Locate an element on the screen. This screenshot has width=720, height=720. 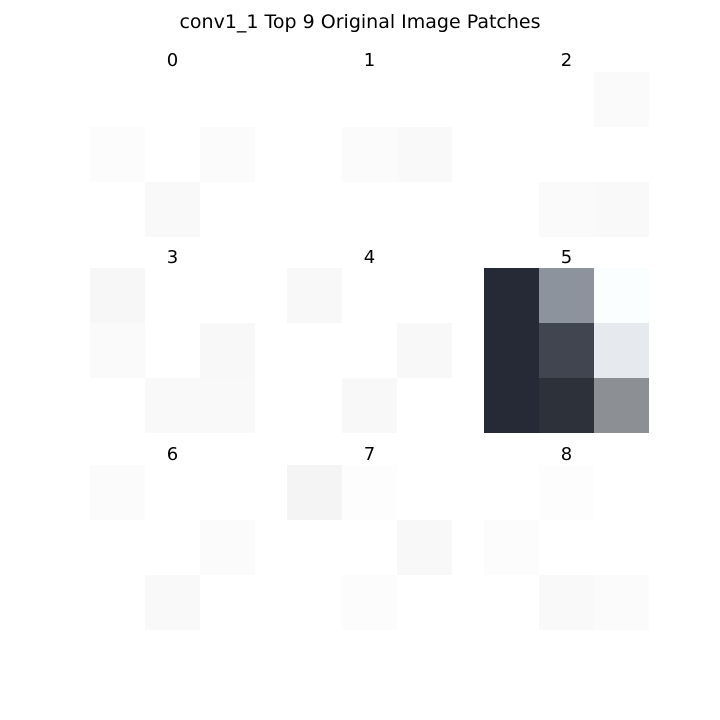
patch-label: 5 is located at coordinates (566, 257).